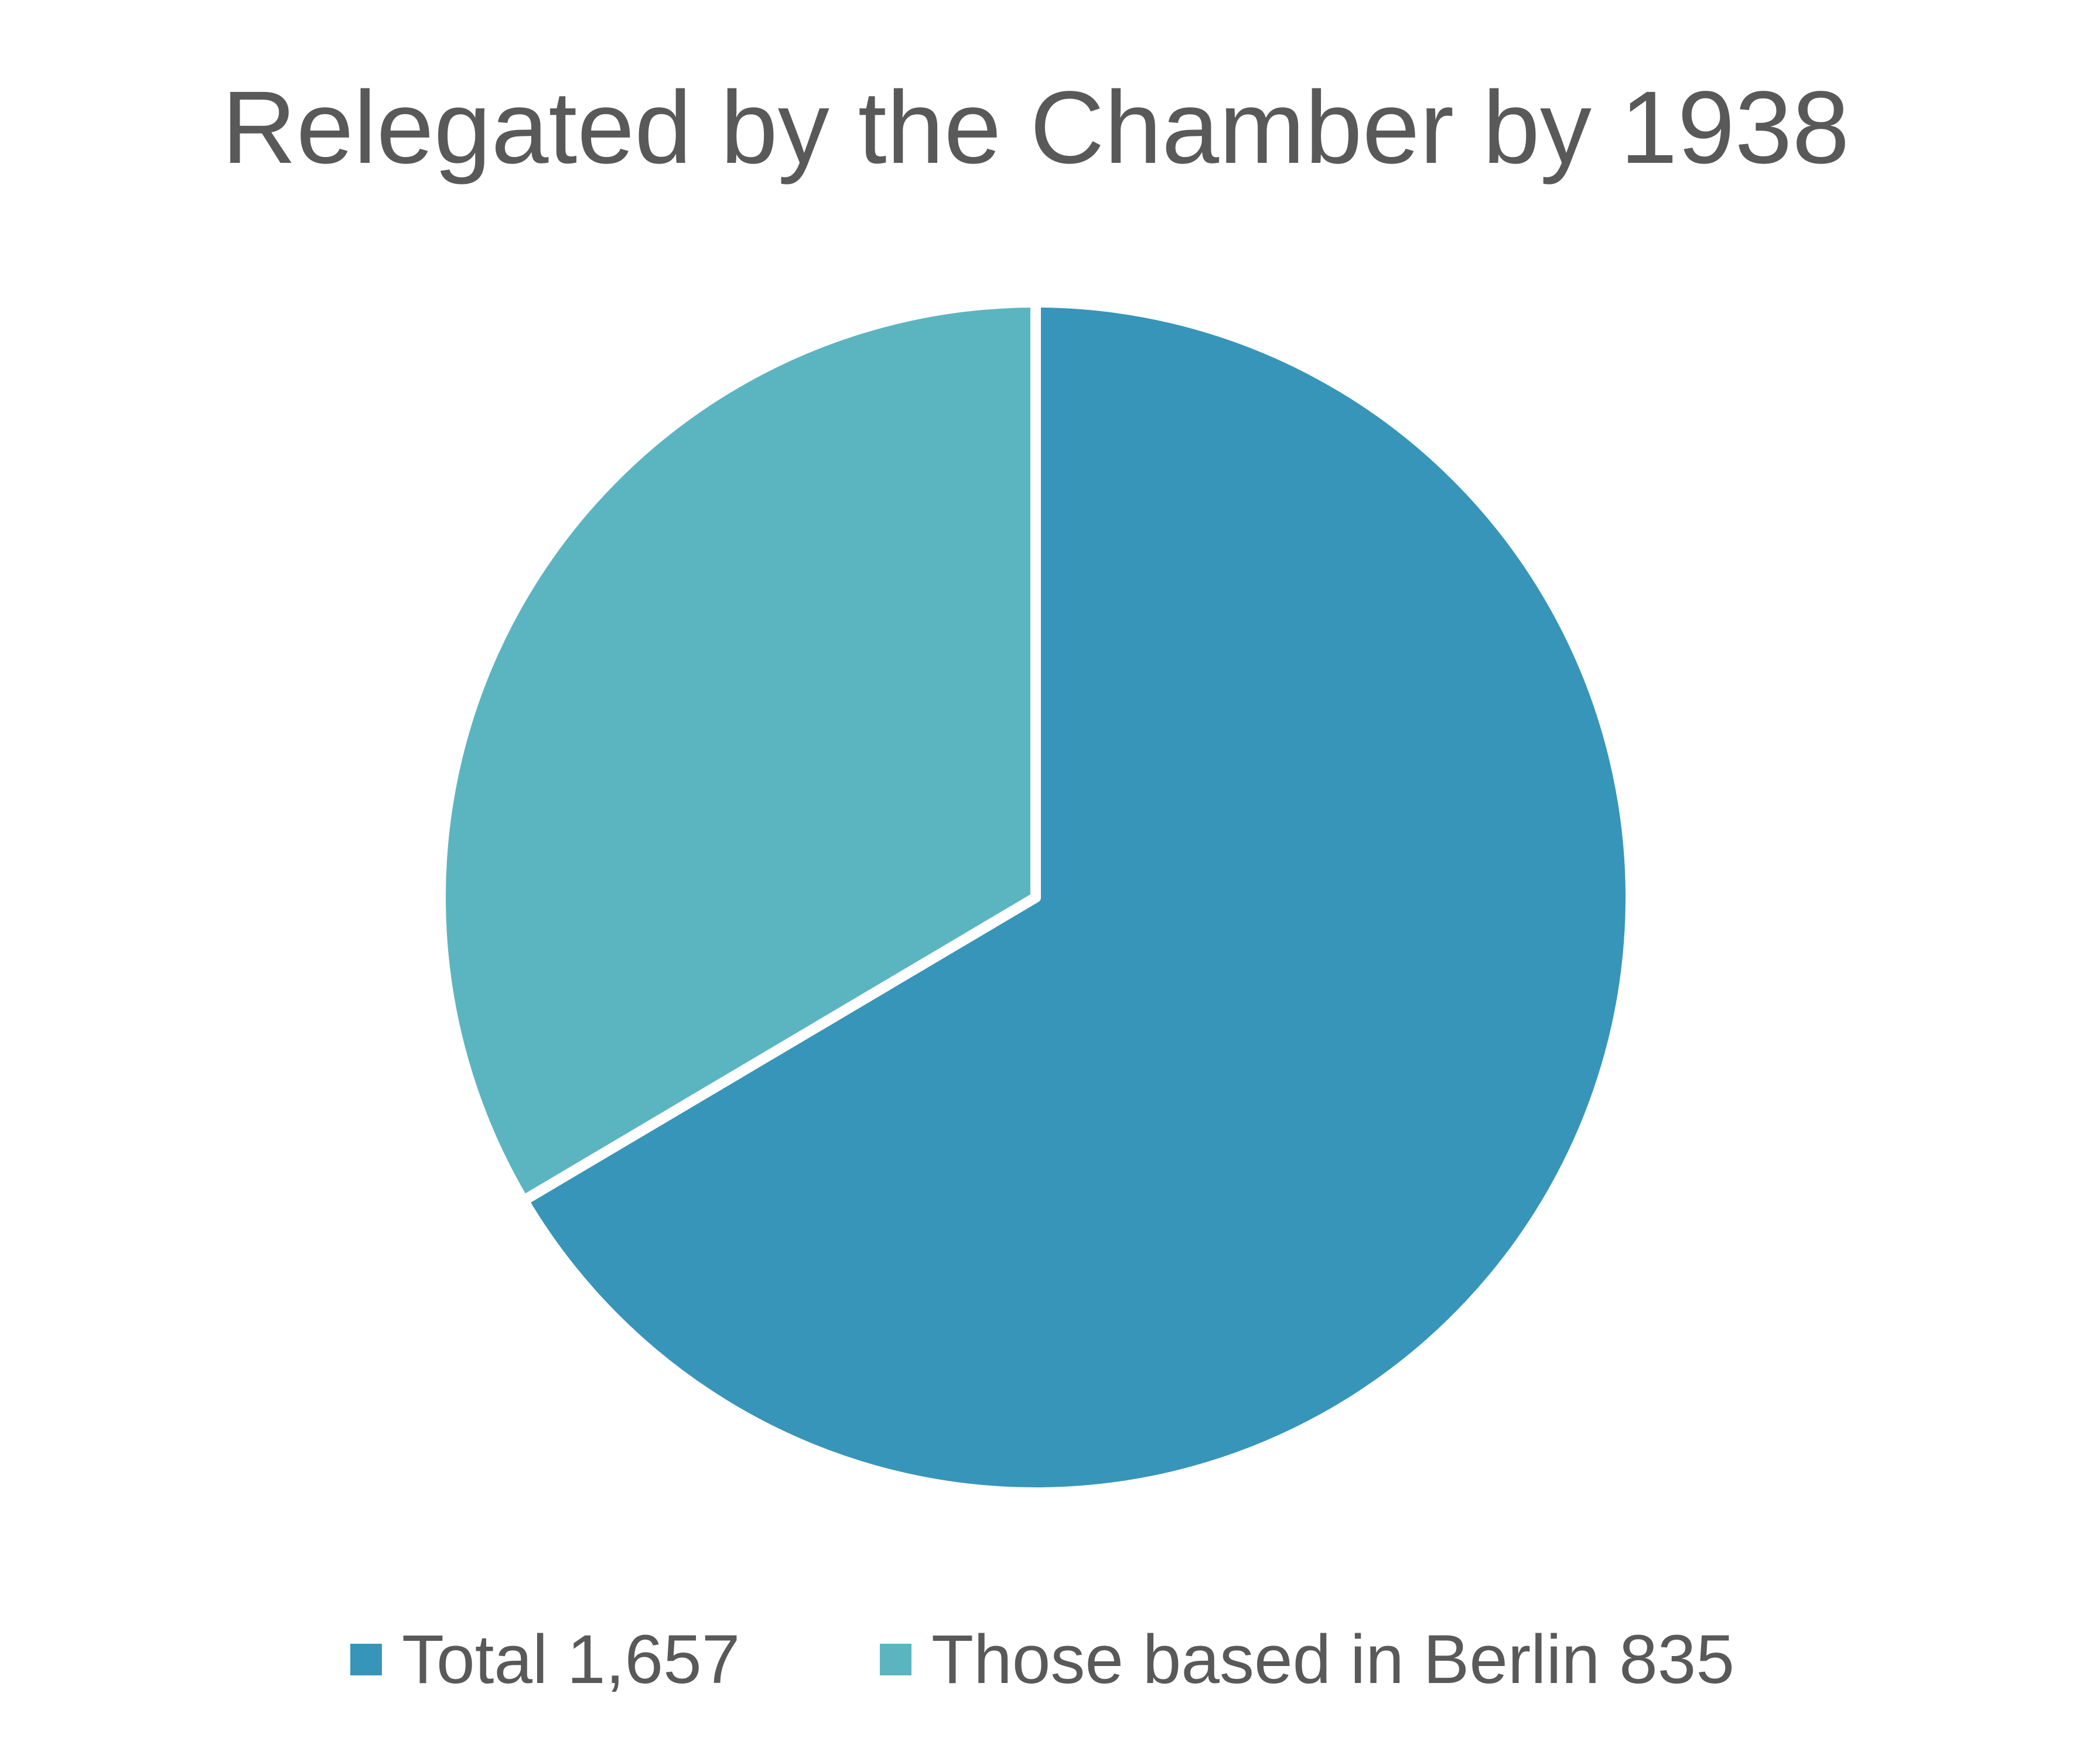 The image size is (2100, 1741). Describe the element at coordinates (1332, 1660) in the screenshot. I see `legend-label-berlin: Those based in Berlin 835` at that location.